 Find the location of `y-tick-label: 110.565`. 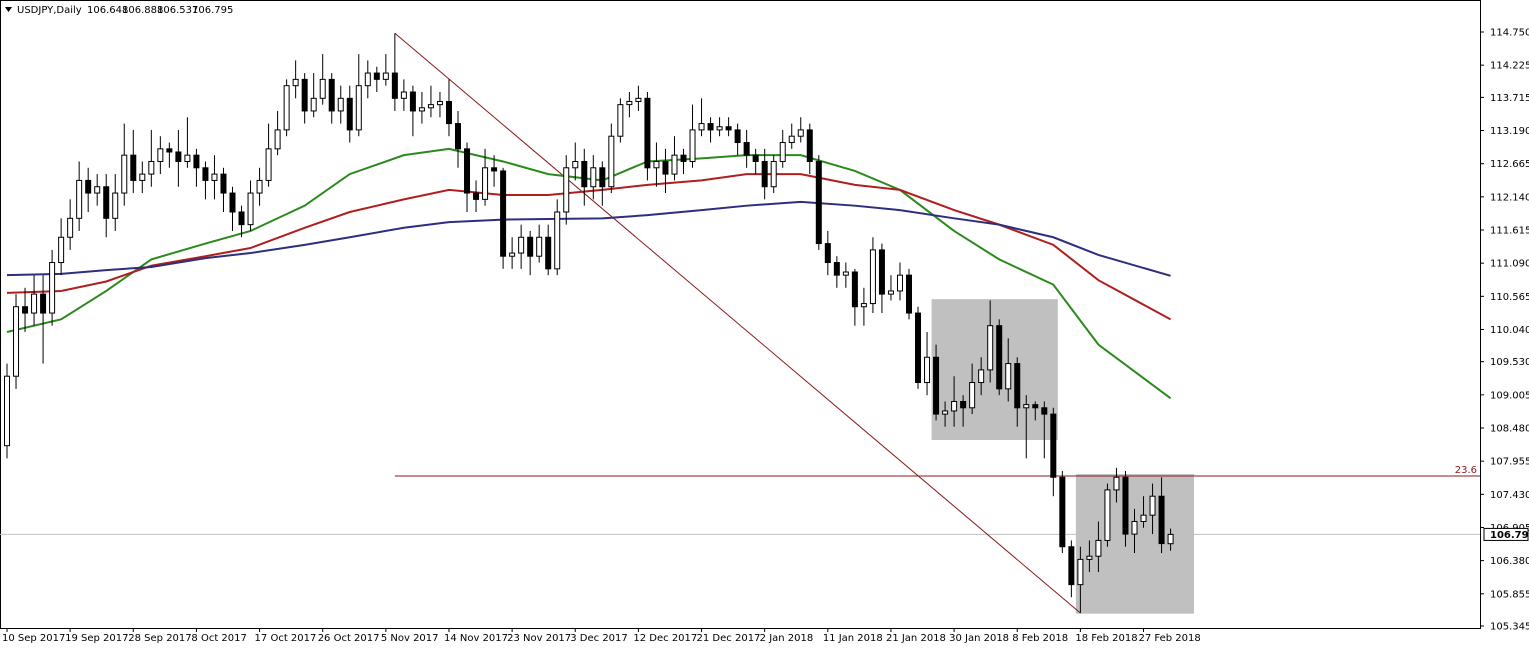

y-tick-label: 110.565 is located at coordinates (1509, 297).